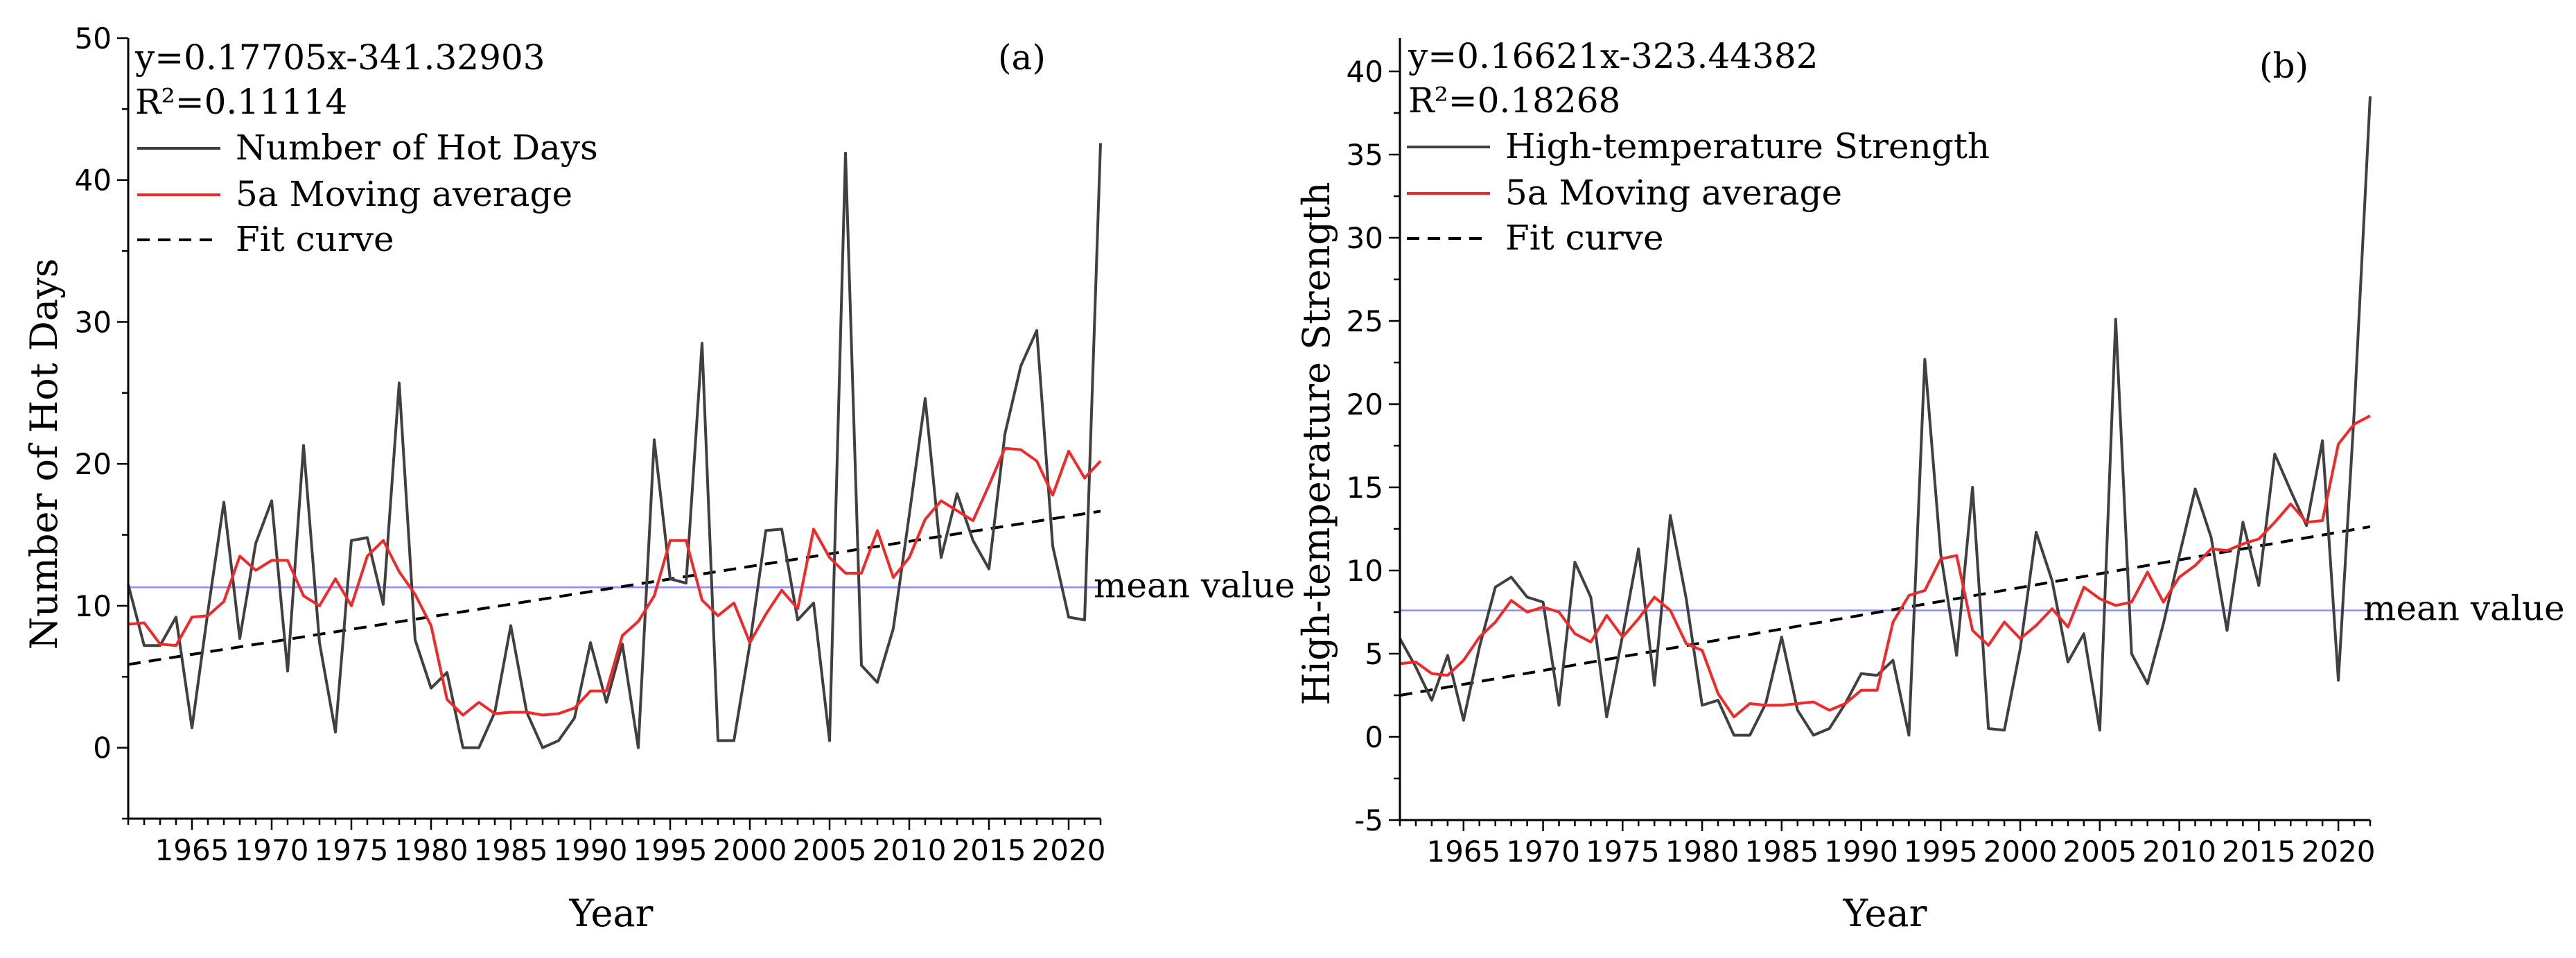 The height and width of the screenshot is (958, 2576). I want to click on chart-b-x-tick-label: 1990, so click(1861, 852).